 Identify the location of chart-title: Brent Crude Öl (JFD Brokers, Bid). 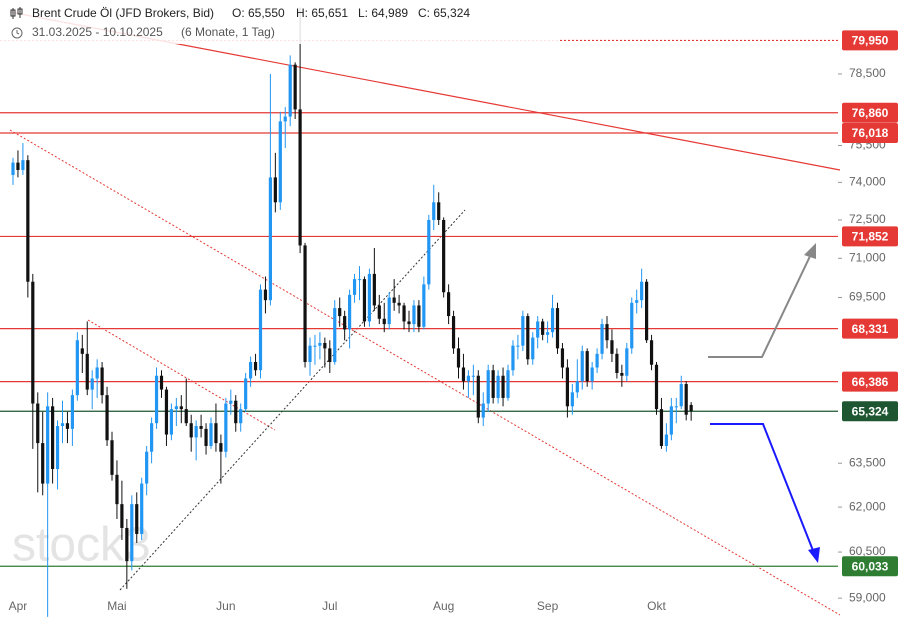
(123, 13).